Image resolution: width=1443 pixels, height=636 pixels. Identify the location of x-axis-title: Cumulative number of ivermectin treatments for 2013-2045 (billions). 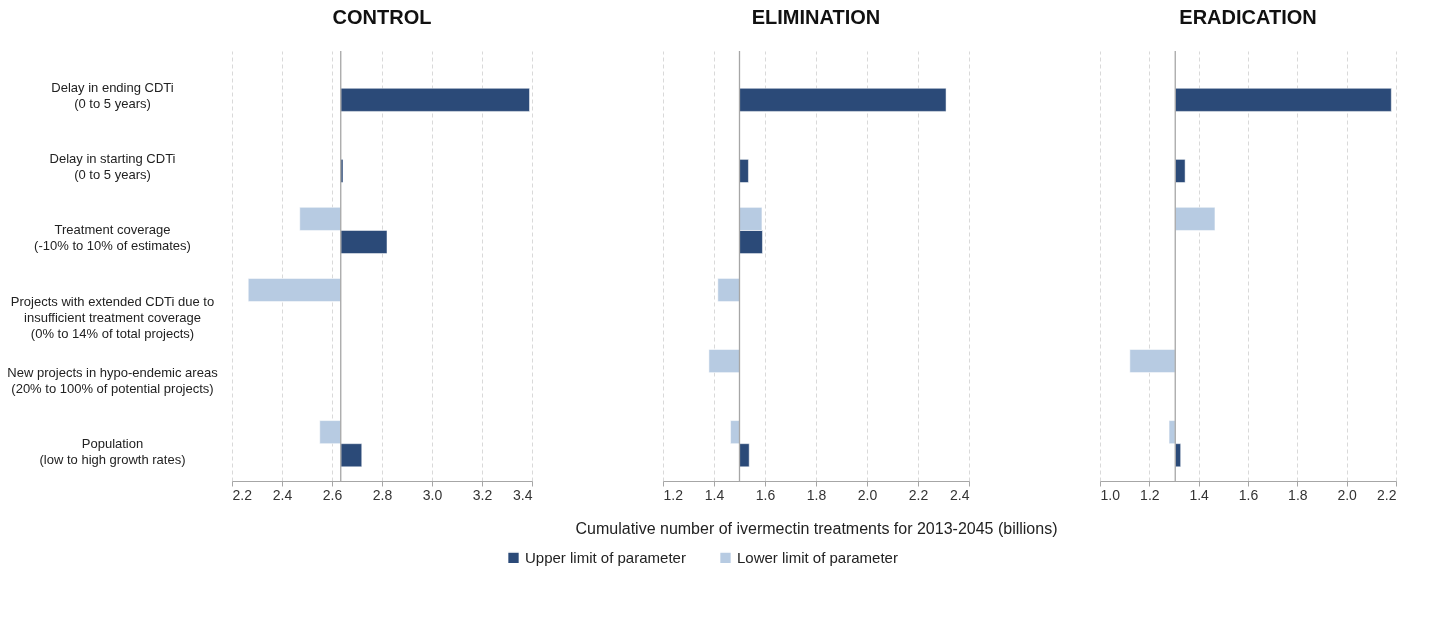
(816, 528).